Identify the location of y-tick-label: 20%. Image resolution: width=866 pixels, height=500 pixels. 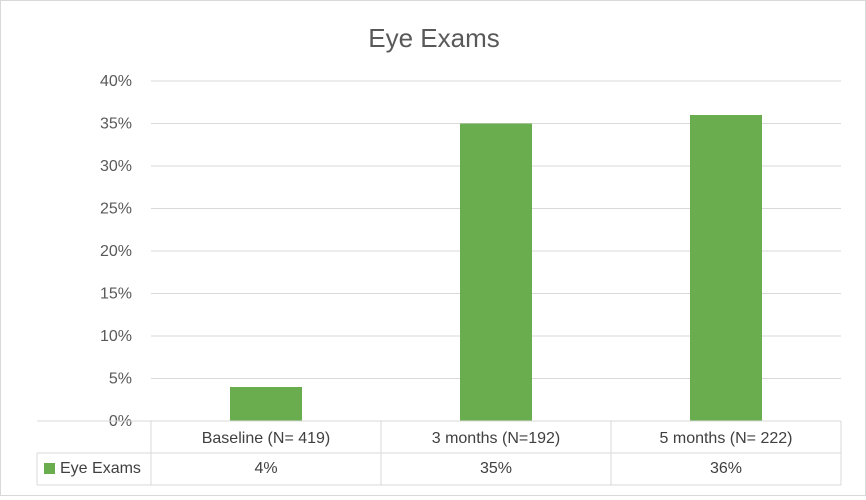
(116, 251).